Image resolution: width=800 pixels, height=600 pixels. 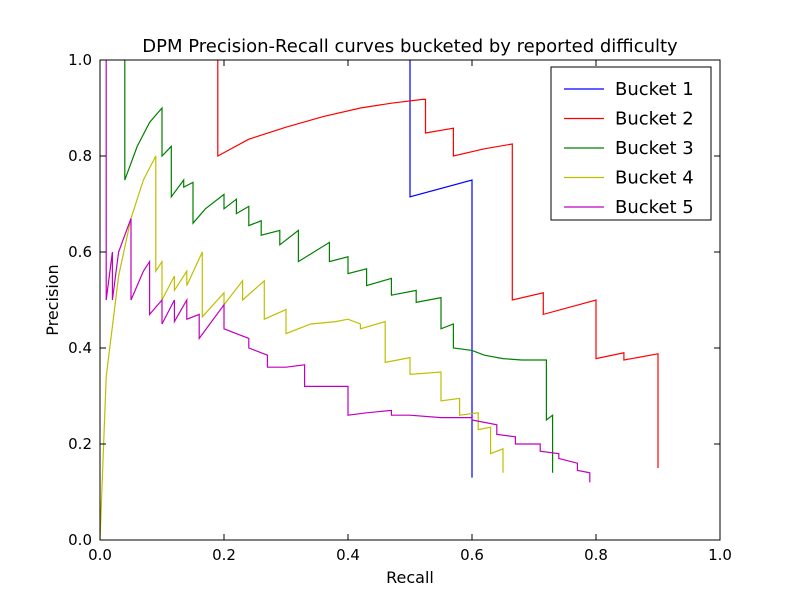 I want to click on legend-label-bucket-3: Bucket 3, so click(x=654, y=148).